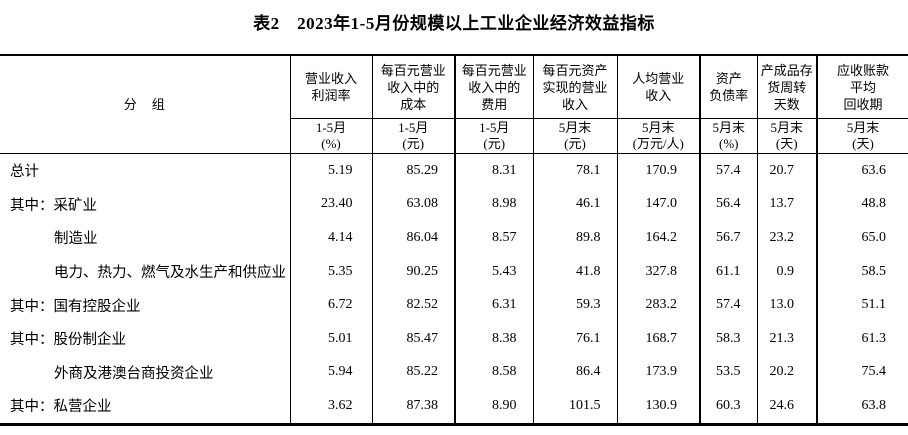 The width and height of the screenshot is (908, 435). What do you see at coordinates (413, 271) in the screenshot?
I see `cell-value: 90.25` at bounding box center [413, 271].